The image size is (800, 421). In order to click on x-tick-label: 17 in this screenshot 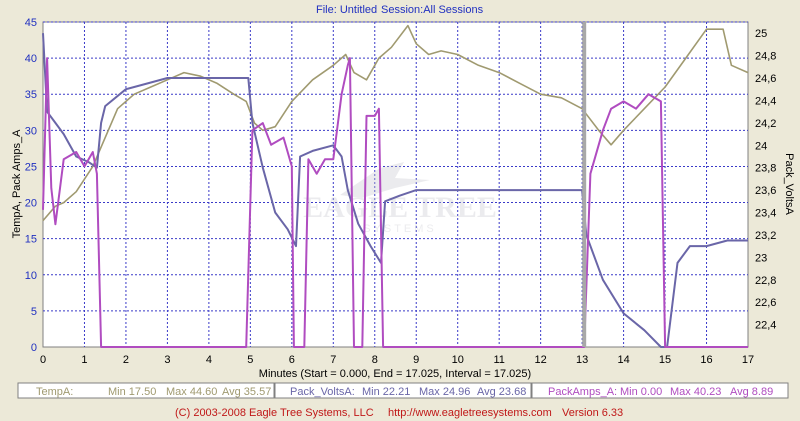, I will do `click(748, 360)`.